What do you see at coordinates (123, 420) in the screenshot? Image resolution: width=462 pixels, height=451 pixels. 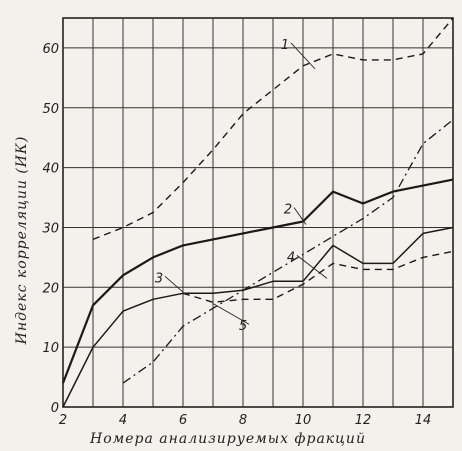 I see `x-tick-label: 4` at bounding box center [123, 420].